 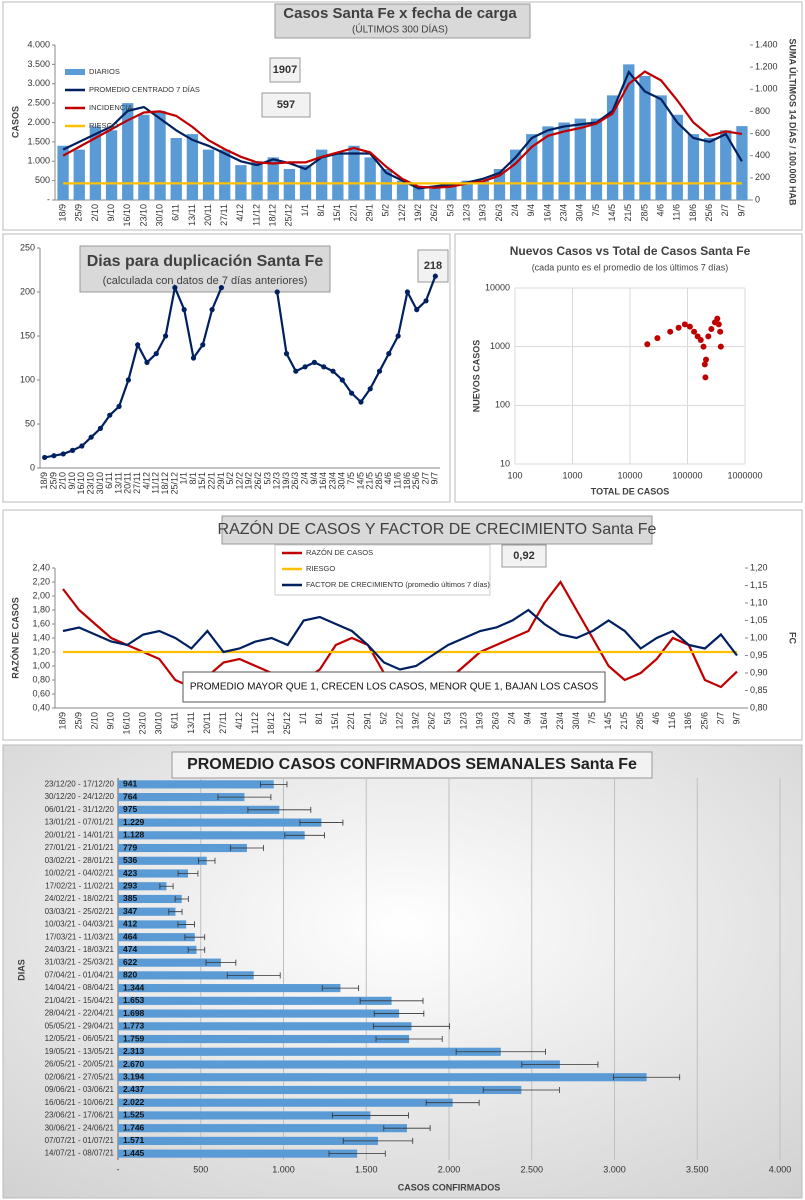 What do you see at coordinates (314, 478) in the screenshot?
I see `x-tick-label: 9/4` at bounding box center [314, 478].